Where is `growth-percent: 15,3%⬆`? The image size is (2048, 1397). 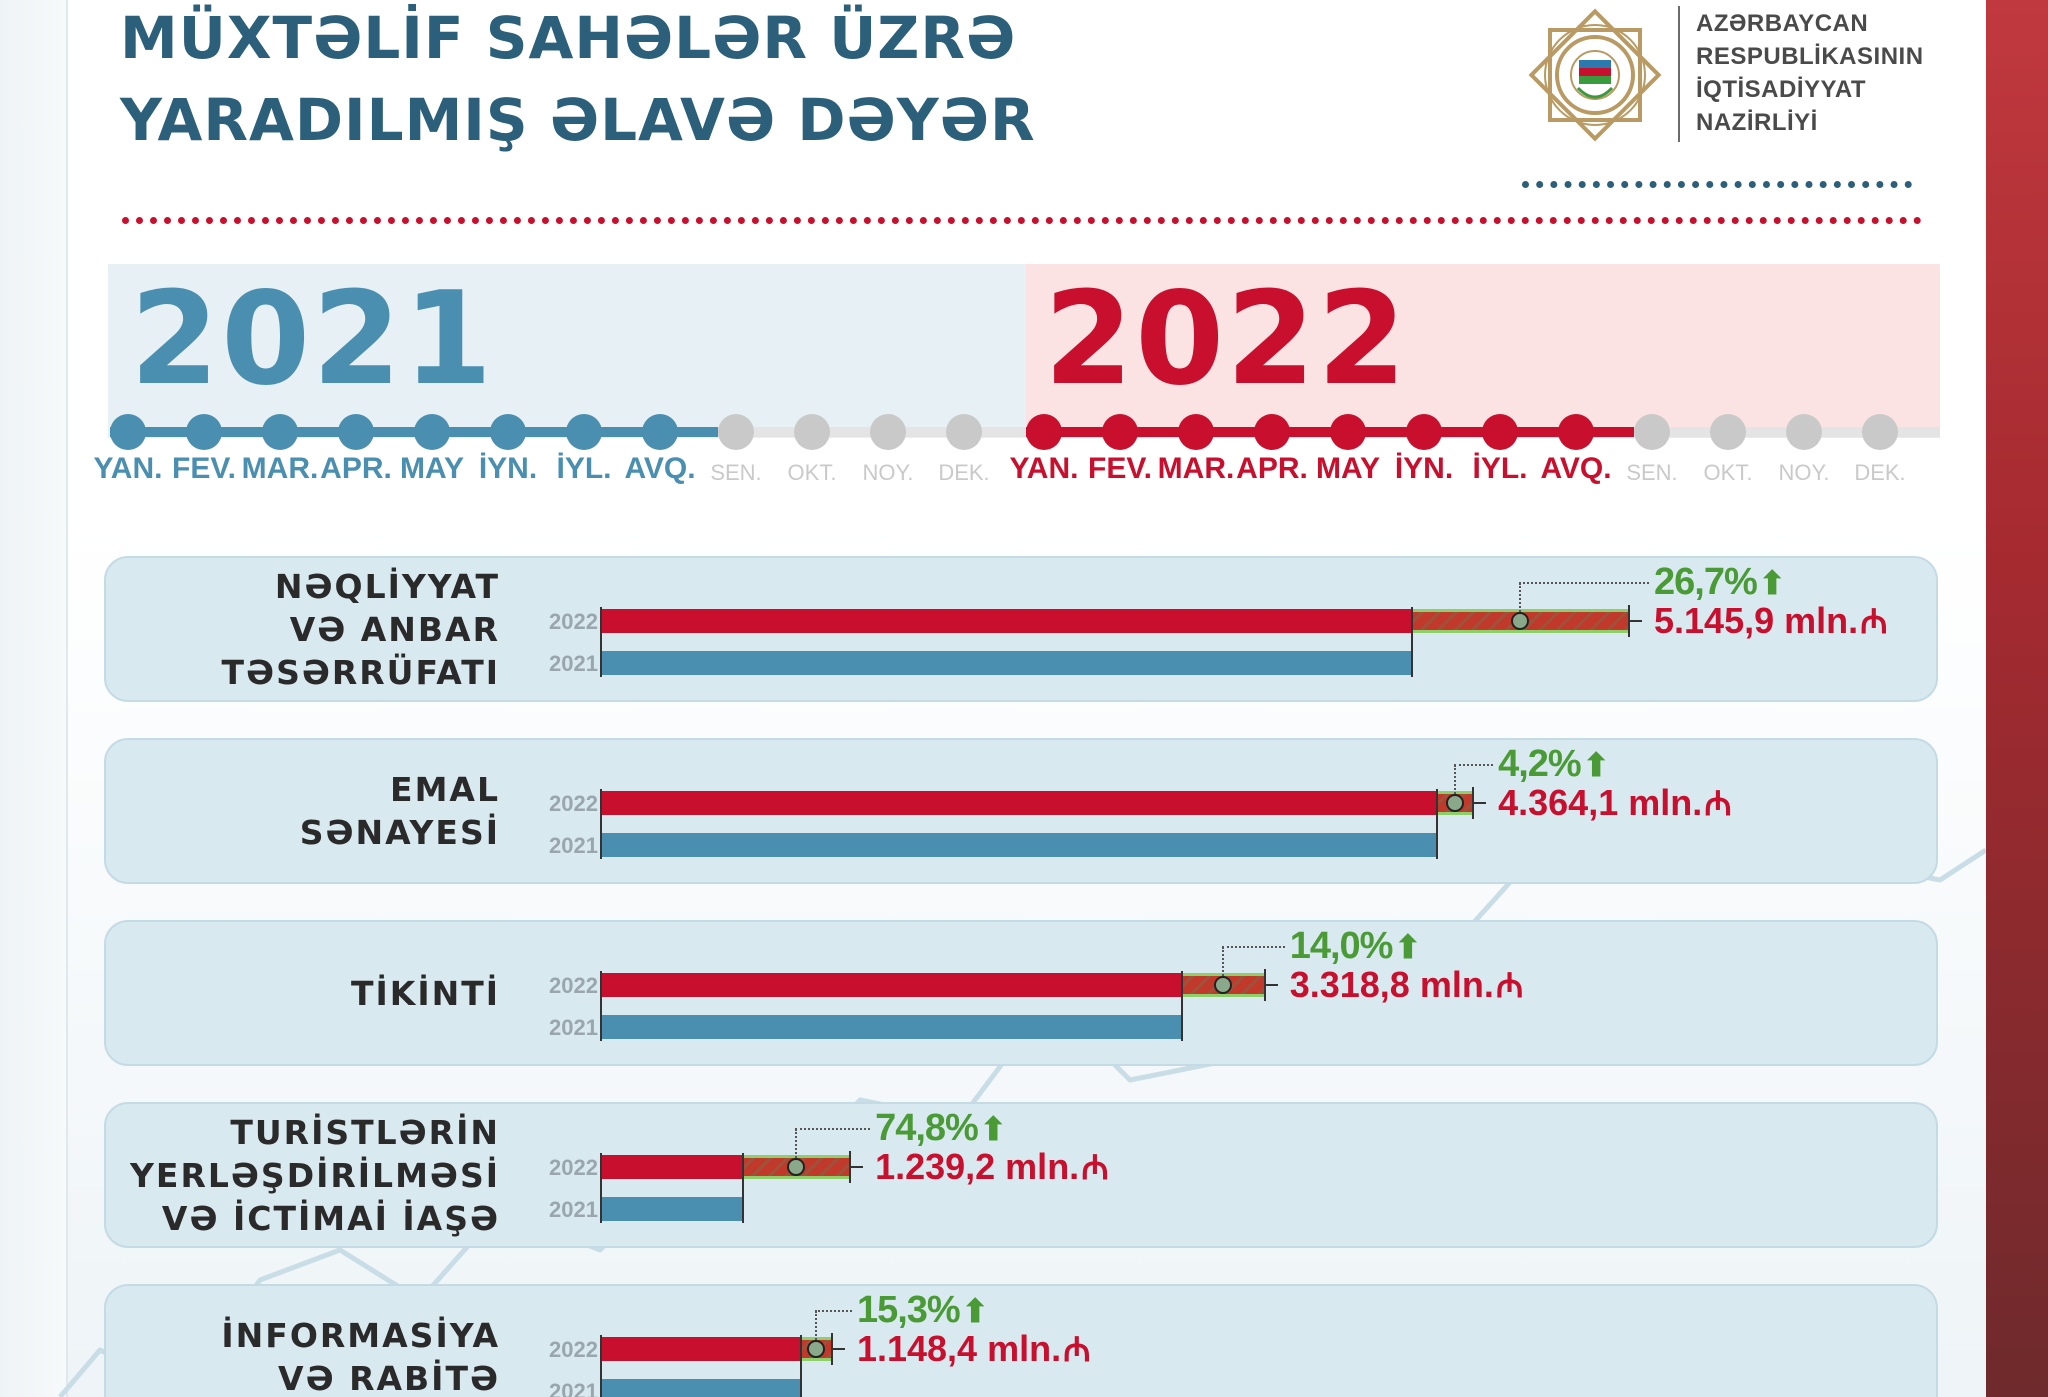
growth-percent: 15,3%⬆ is located at coordinates (922, 1310).